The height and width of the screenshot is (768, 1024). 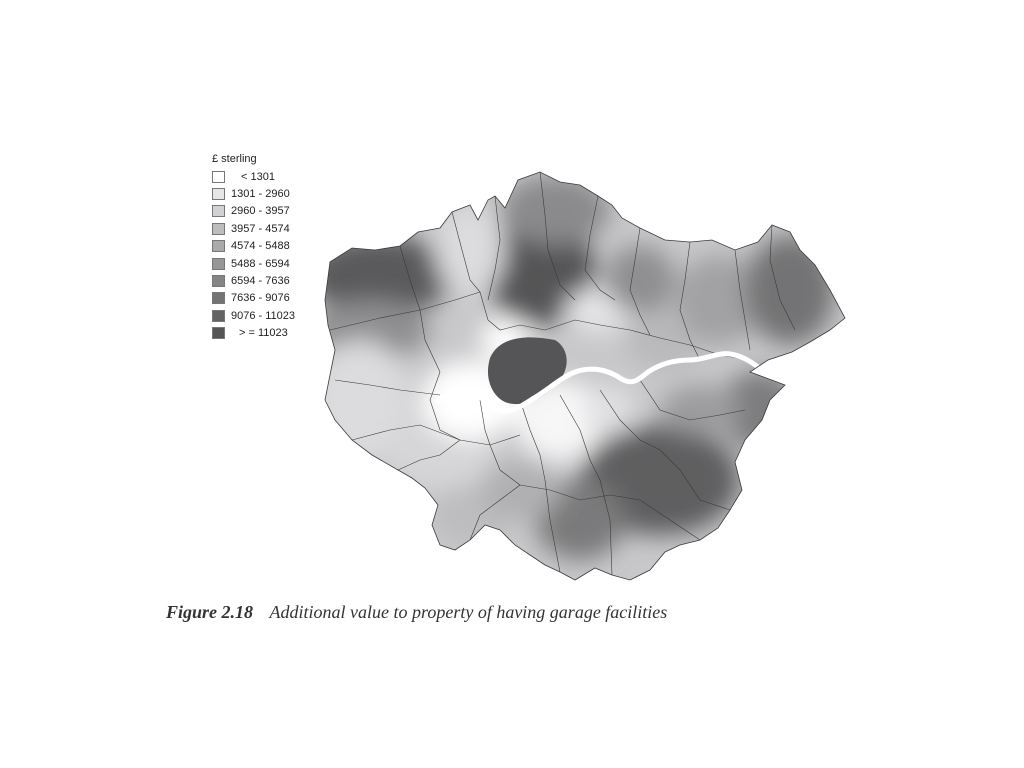 I want to click on legend-row: 5488 - 6594, so click(x=253, y=263).